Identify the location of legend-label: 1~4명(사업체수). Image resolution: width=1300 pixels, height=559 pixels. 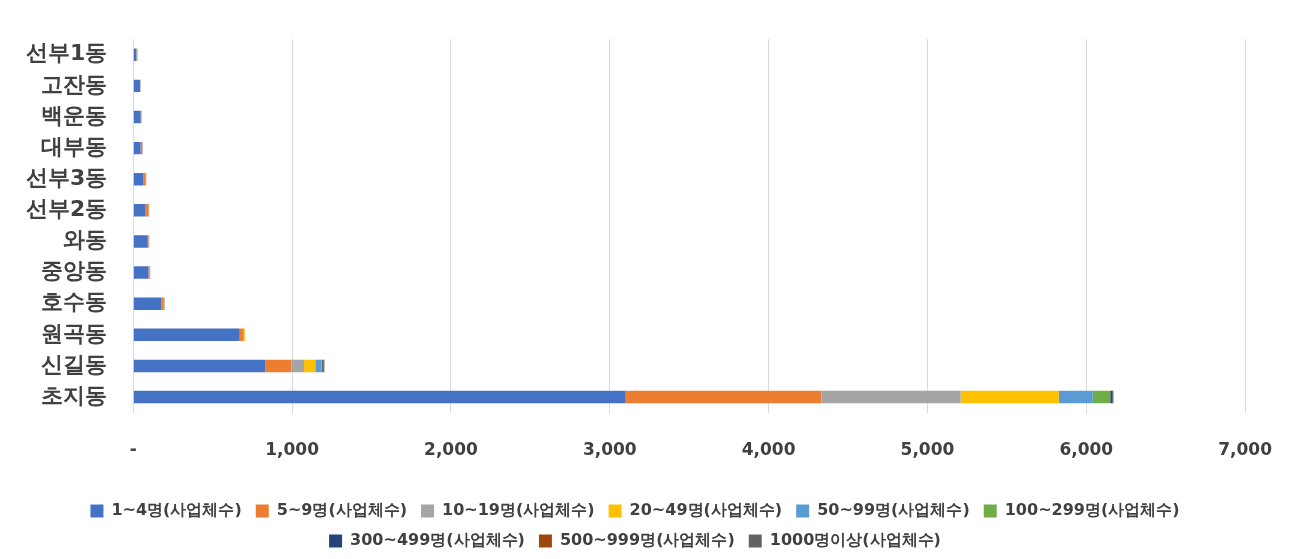
(176, 510).